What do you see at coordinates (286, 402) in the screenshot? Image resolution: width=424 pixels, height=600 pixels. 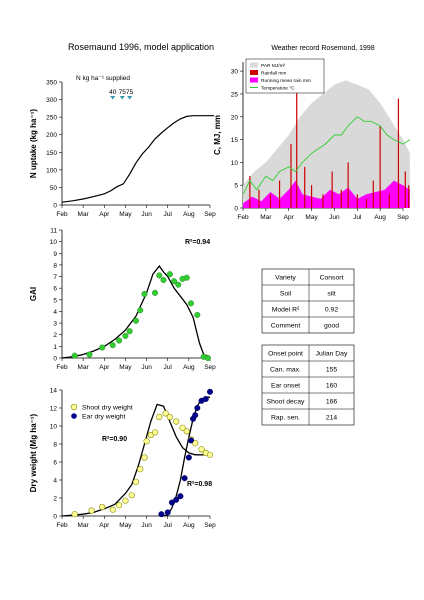 I see `onset-table-cell: Shoot decay` at bounding box center [286, 402].